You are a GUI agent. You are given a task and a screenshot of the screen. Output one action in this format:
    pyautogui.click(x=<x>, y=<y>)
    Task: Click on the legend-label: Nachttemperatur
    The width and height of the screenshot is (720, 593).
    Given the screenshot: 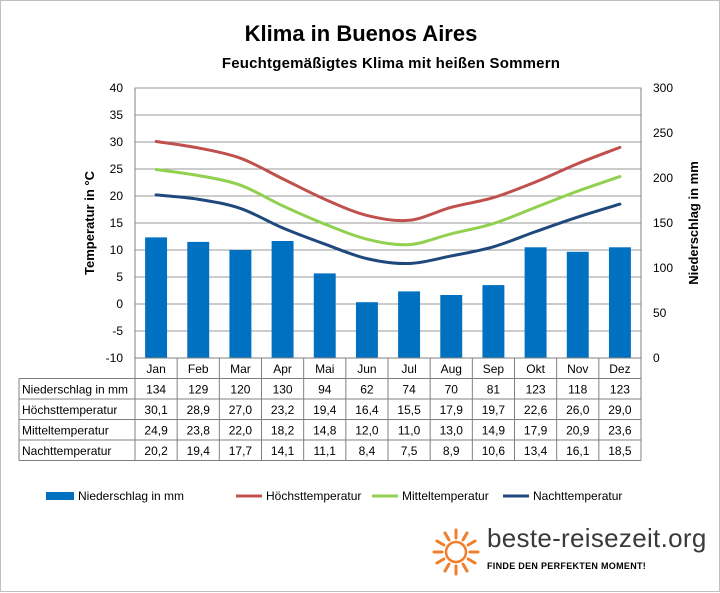 What is the action you would take?
    pyautogui.click(x=577, y=496)
    